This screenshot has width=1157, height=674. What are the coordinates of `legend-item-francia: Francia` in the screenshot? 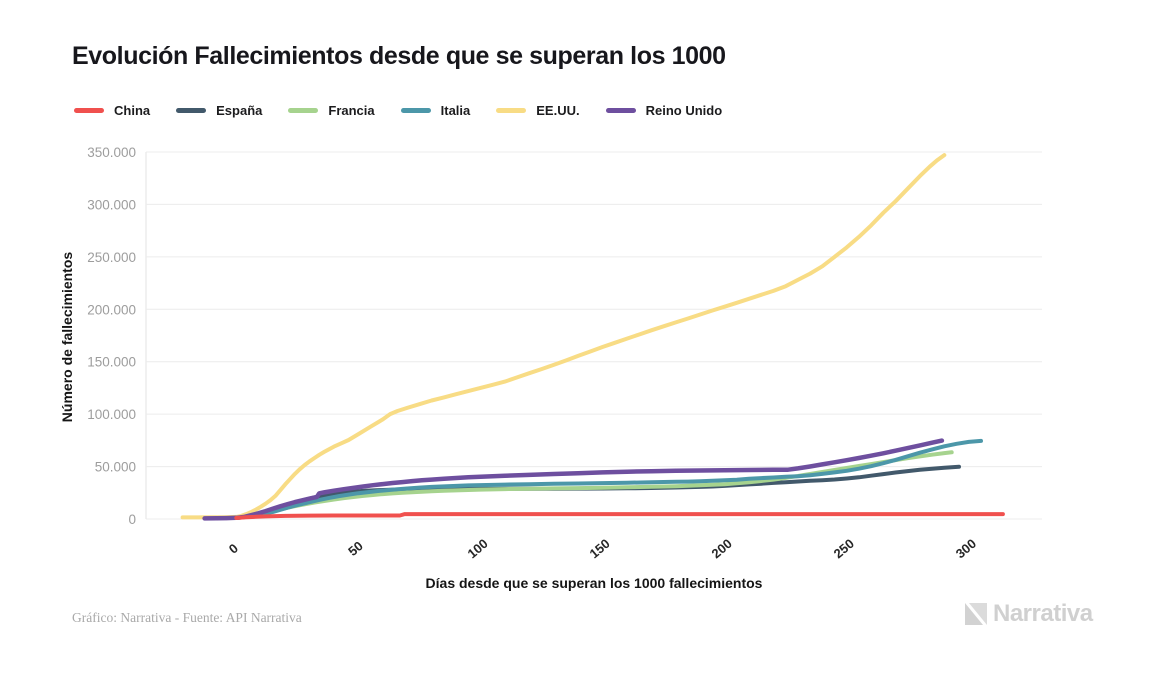 It's located at (331, 110).